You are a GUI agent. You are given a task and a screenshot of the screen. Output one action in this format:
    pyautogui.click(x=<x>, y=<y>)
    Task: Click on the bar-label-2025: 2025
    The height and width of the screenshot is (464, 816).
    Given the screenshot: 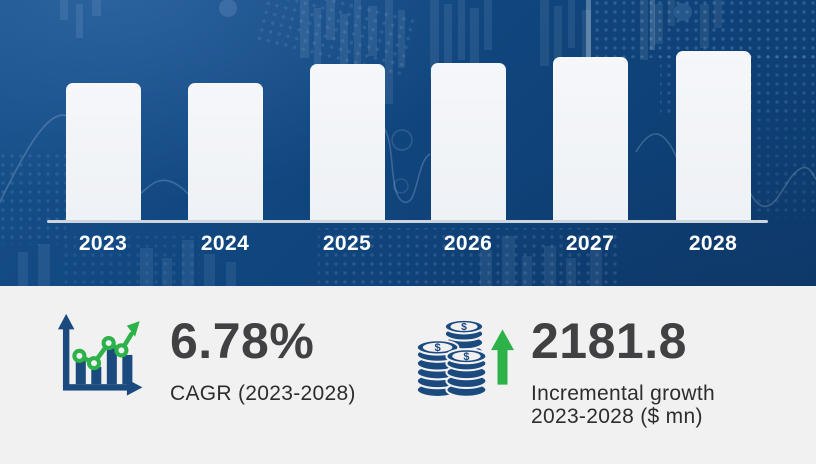 What is the action you would take?
    pyautogui.click(x=347, y=243)
    